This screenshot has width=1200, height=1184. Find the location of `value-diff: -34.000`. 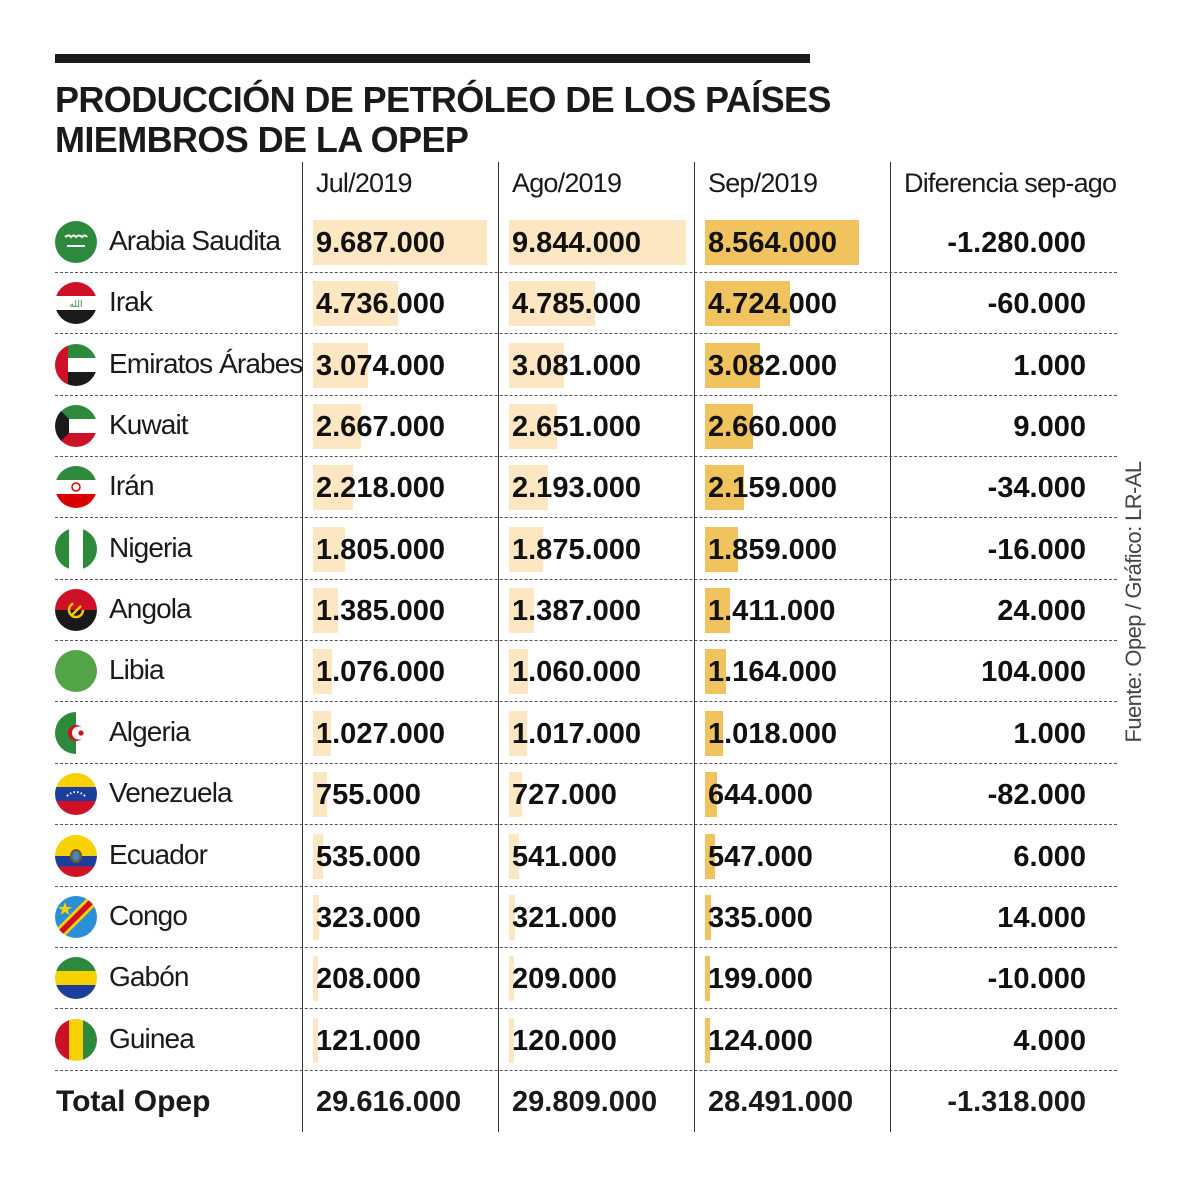

value-diff: -34.000 is located at coordinates (1036, 488).